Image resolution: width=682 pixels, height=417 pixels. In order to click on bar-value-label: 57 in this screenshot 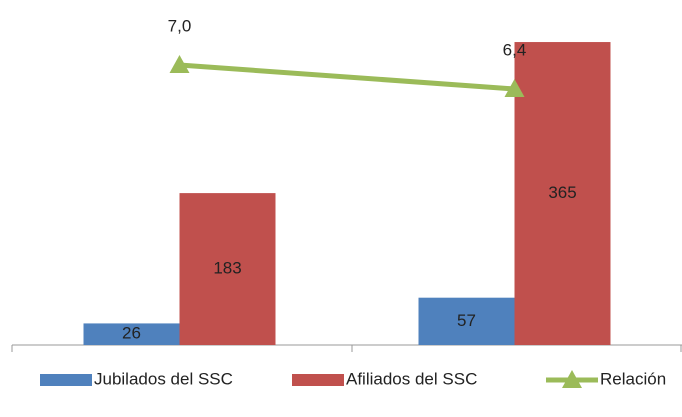, I will do `click(466, 320)`.